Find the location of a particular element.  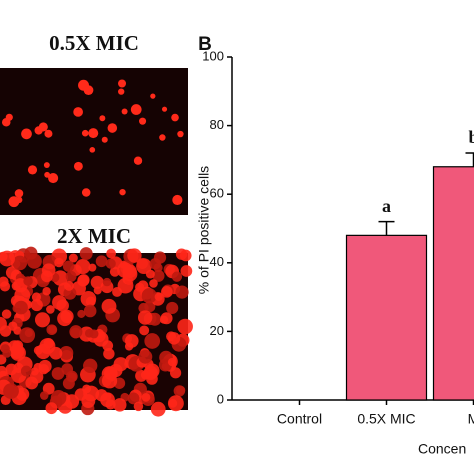

y-tick-label: 60 is located at coordinates (217, 193).